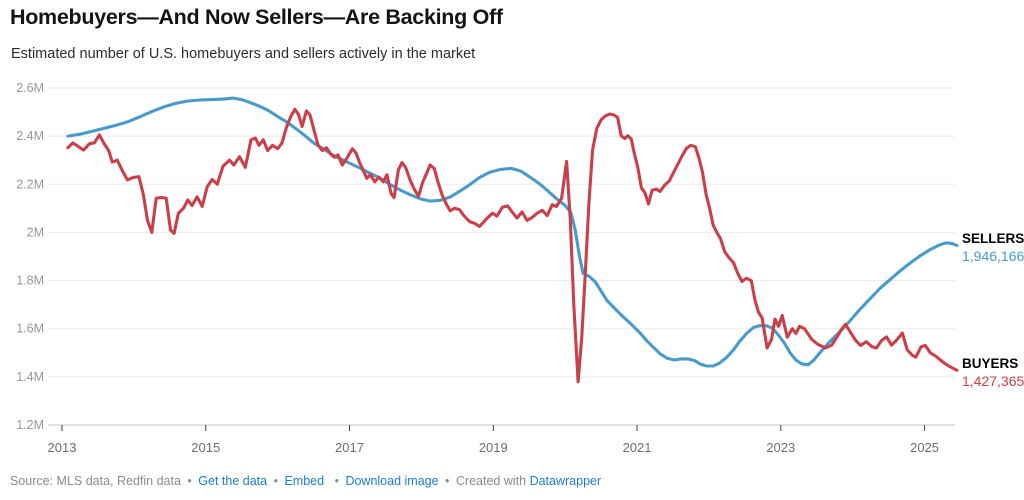 The width and height of the screenshot is (1024, 500). What do you see at coordinates (392, 481) in the screenshot?
I see `download-image-link: Download image` at bounding box center [392, 481].